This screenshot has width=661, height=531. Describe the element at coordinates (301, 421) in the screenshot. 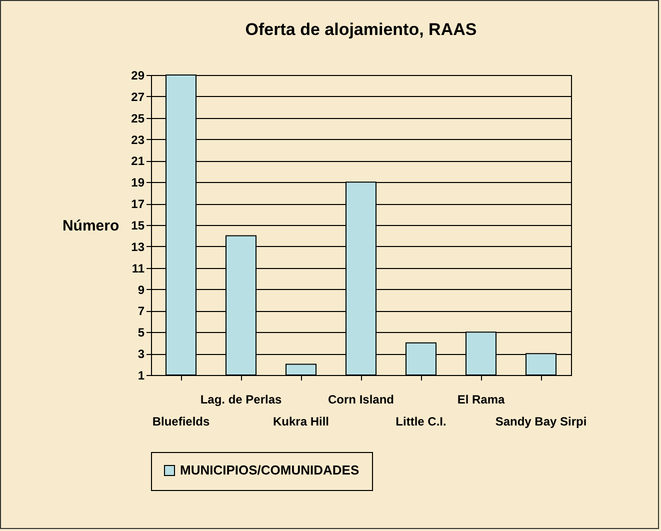

I see `x-tick-label: Kukra Hill` at that location.